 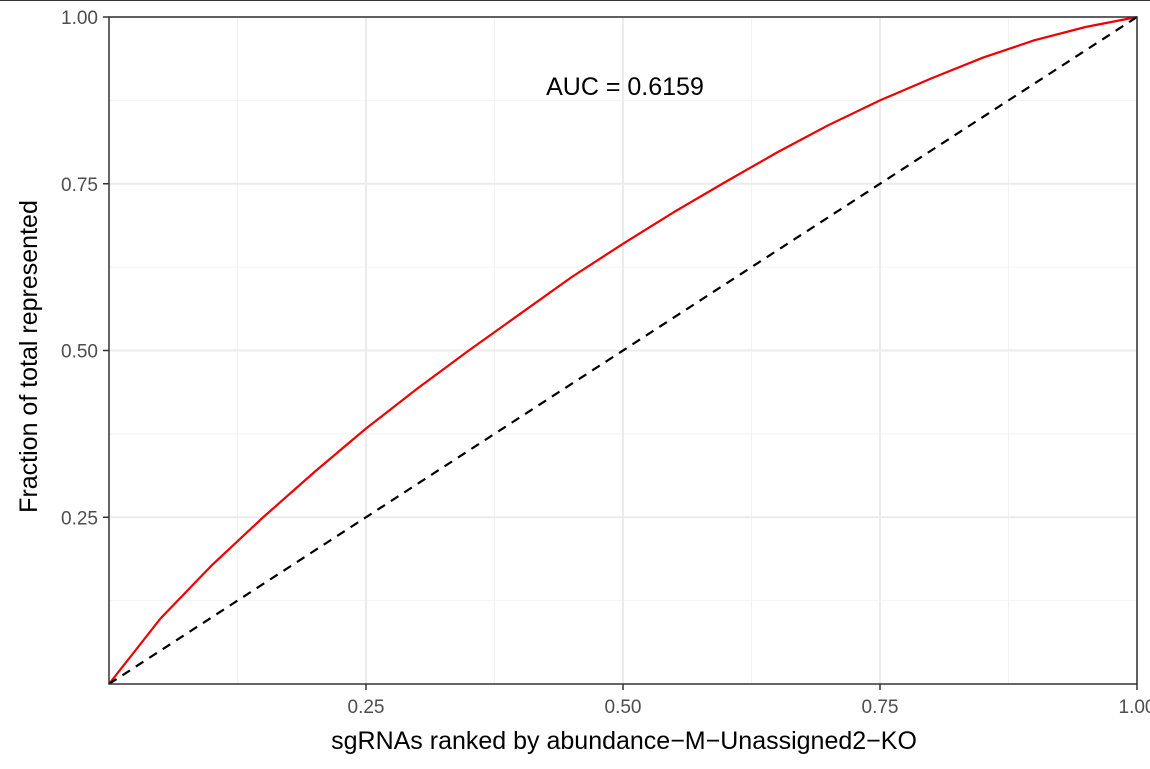 What do you see at coordinates (1134, 707) in the screenshot?
I see `x-tick-label: 1.00` at bounding box center [1134, 707].